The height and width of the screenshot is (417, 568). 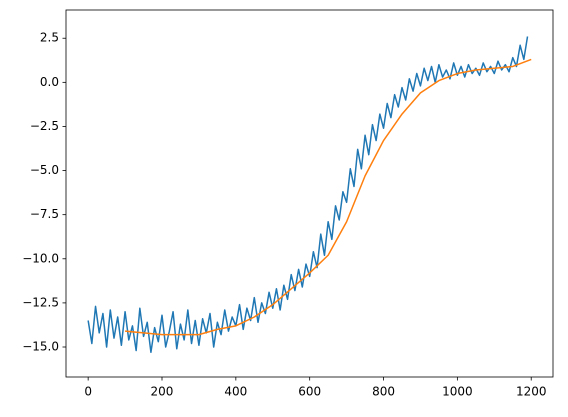 What do you see at coordinates (44, 170) in the screenshot?
I see `y-tick-label: −5.0` at bounding box center [44, 170].